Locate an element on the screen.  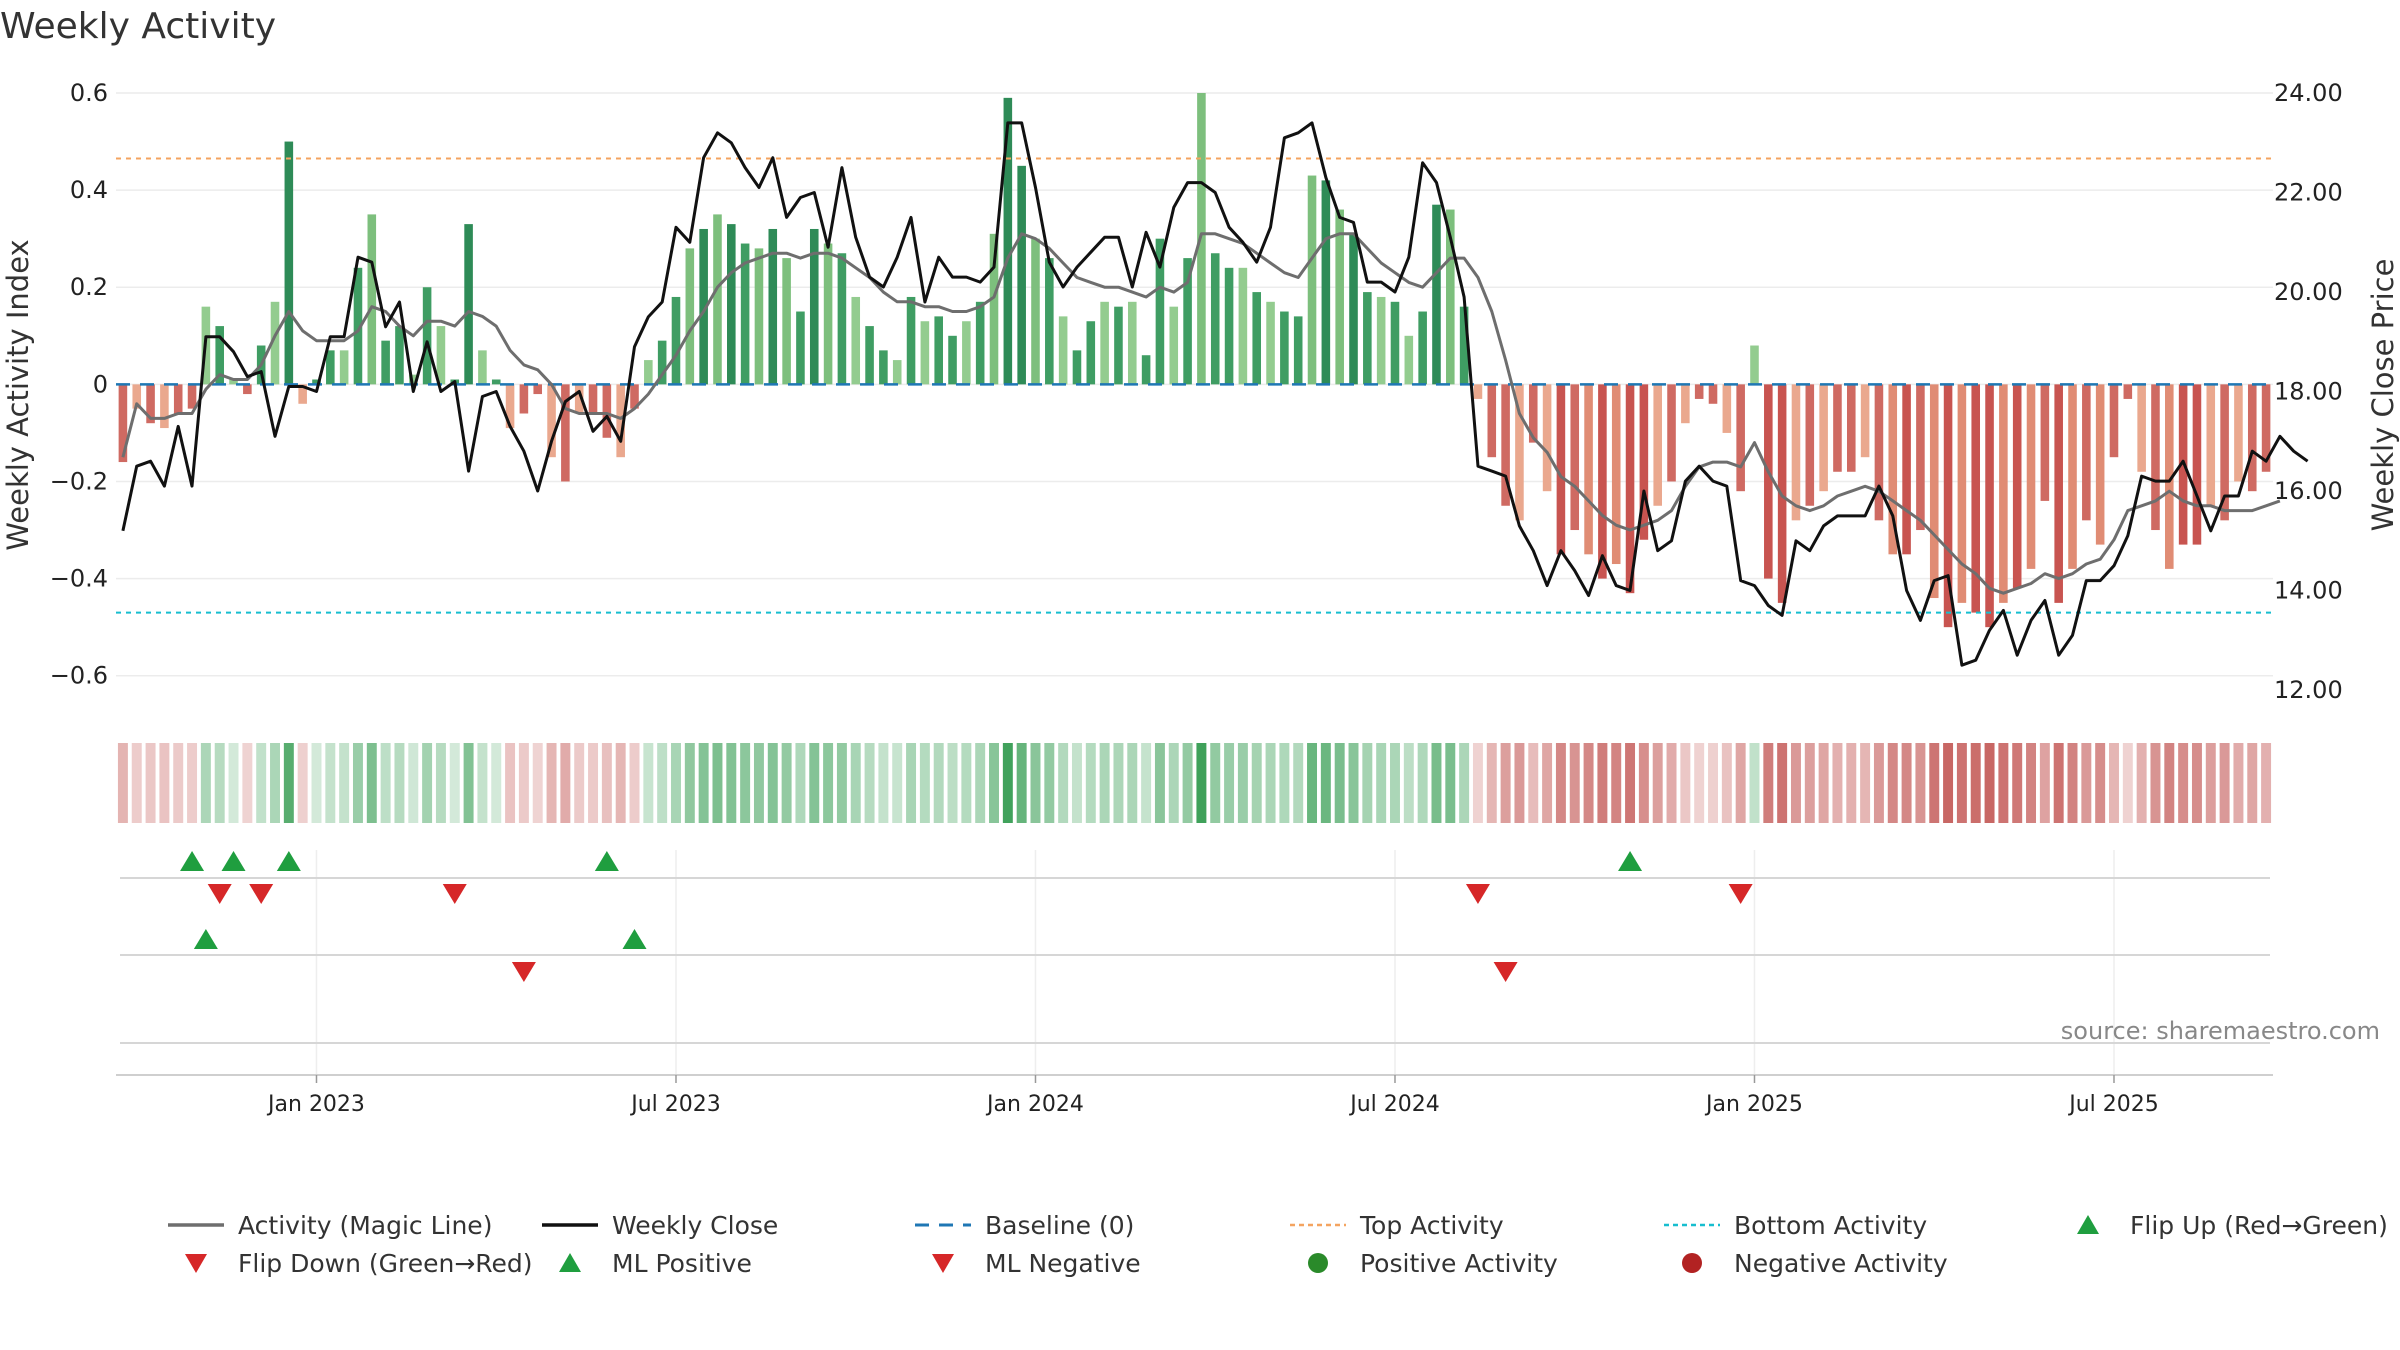
flip-down-marker is located at coordinates (261, 894).